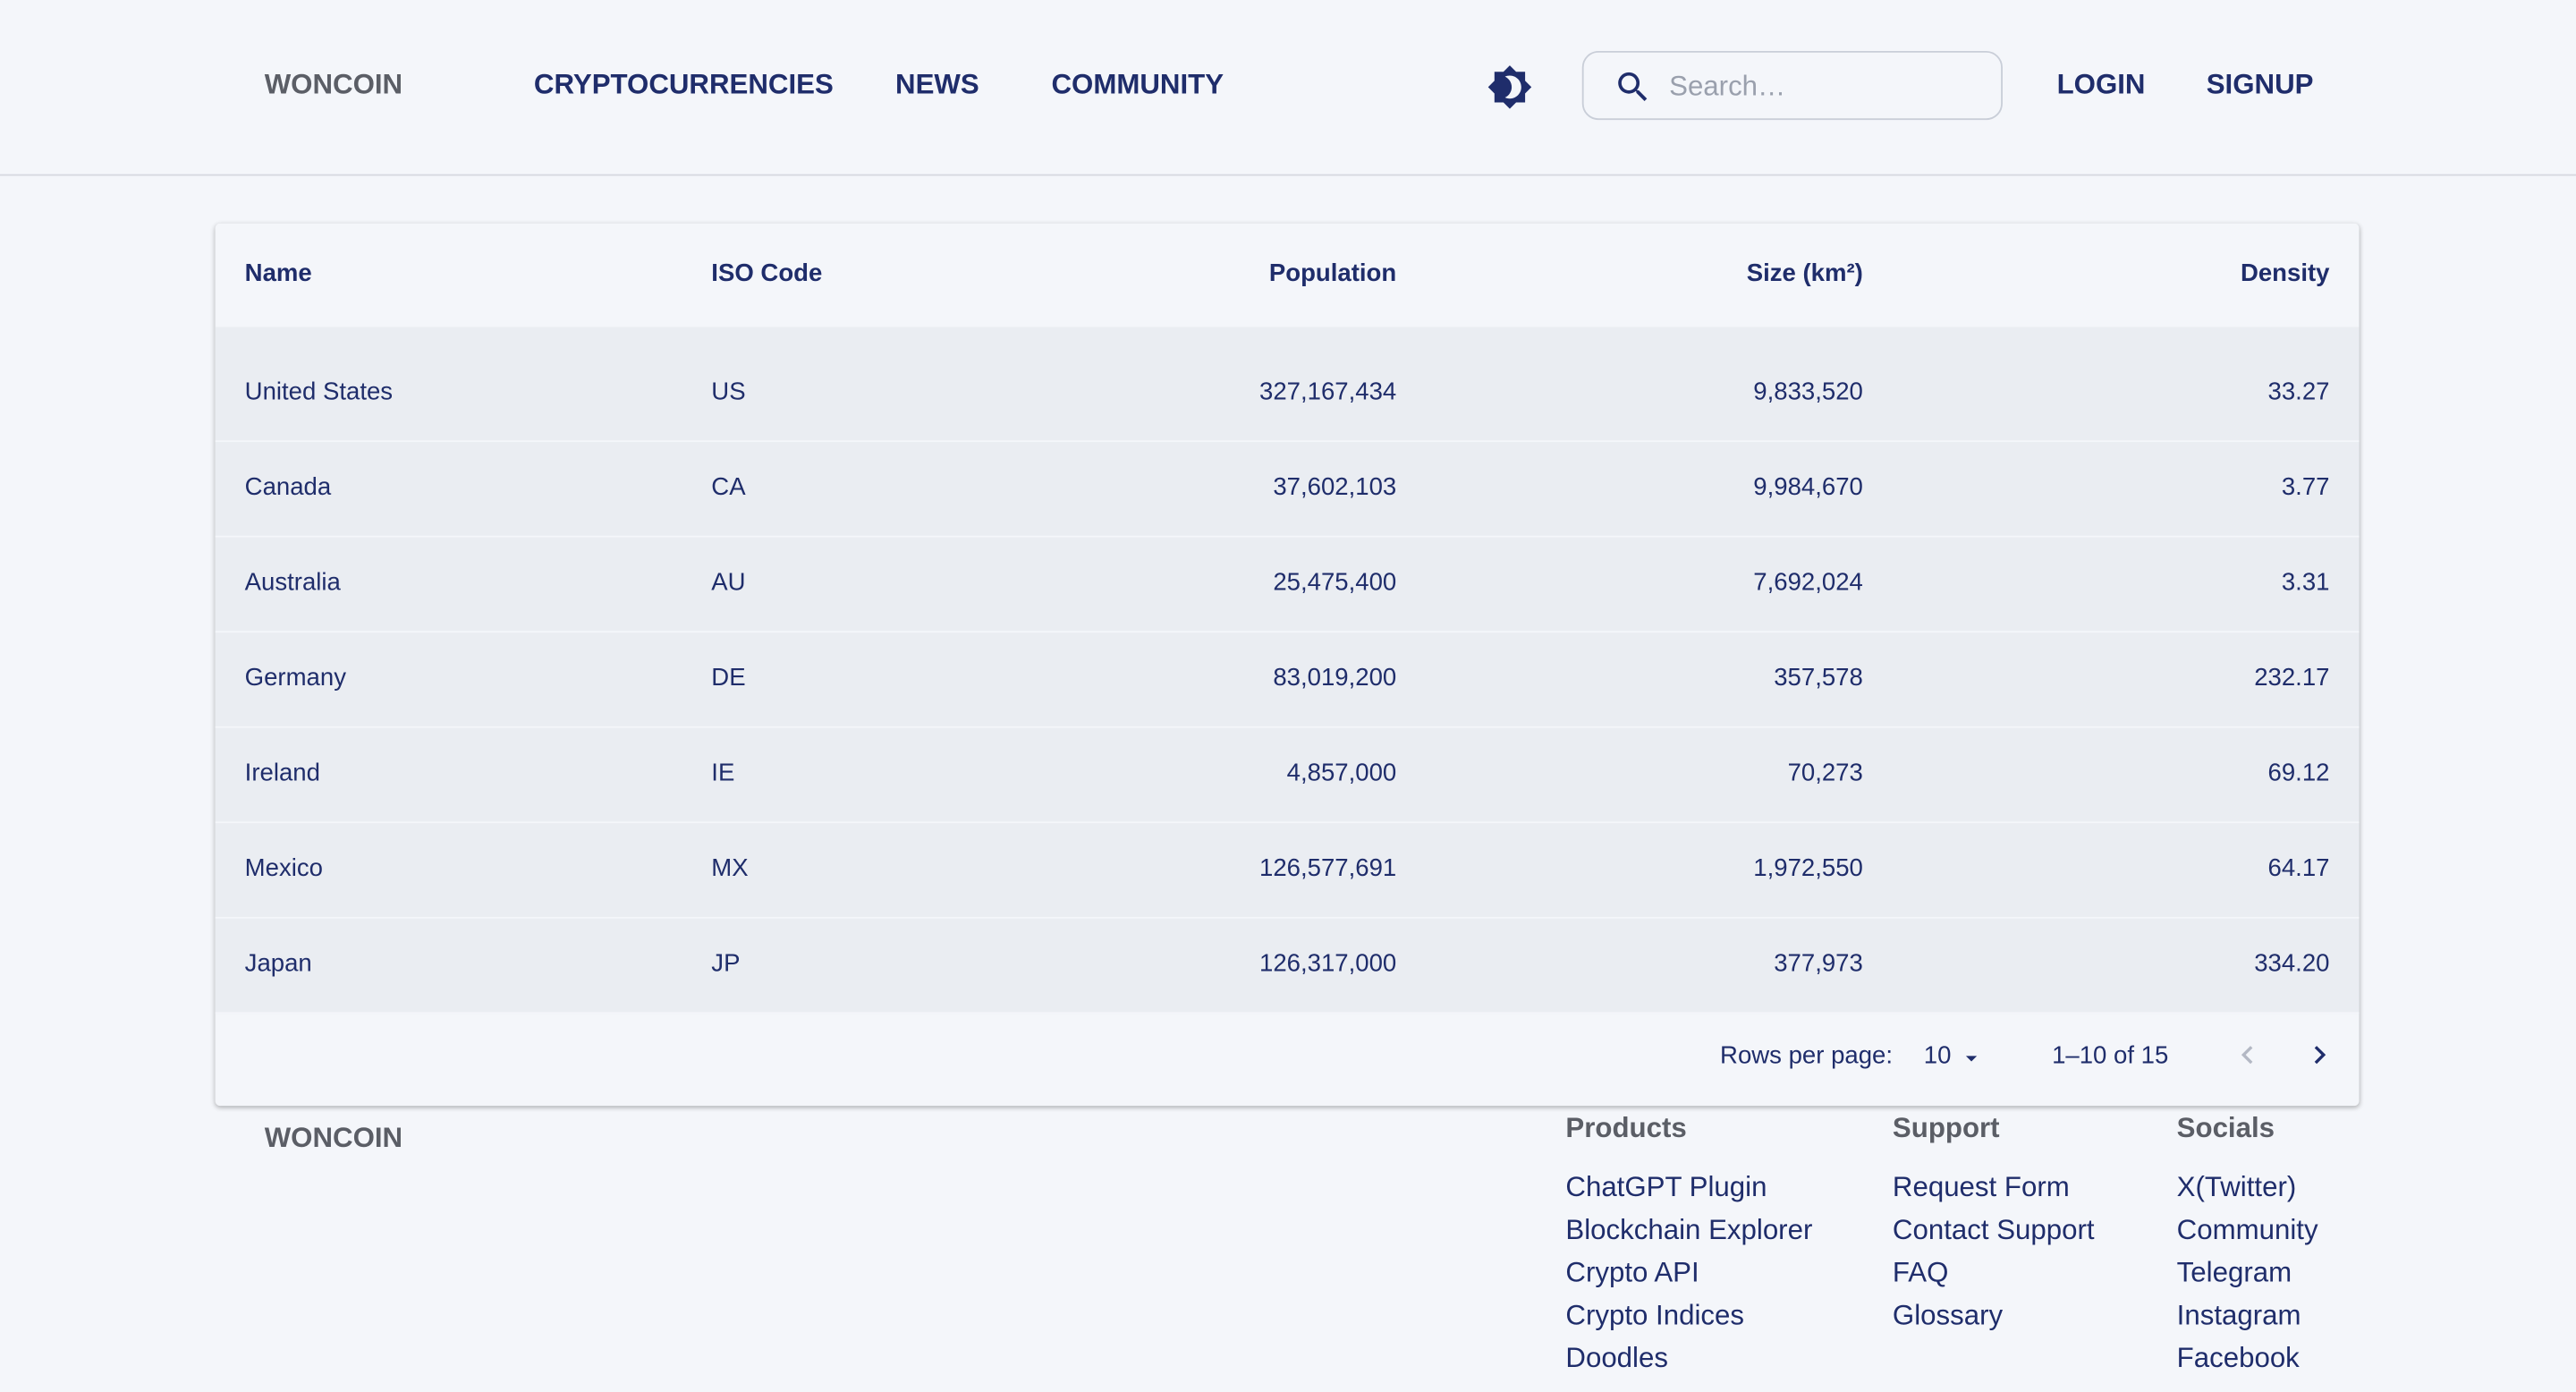 The image size is (2576, 1392). What do you see at coordinates (1818, 678) in the screenshot?
I see `table-cell: 357,578` at bounding box center [1818, 678].